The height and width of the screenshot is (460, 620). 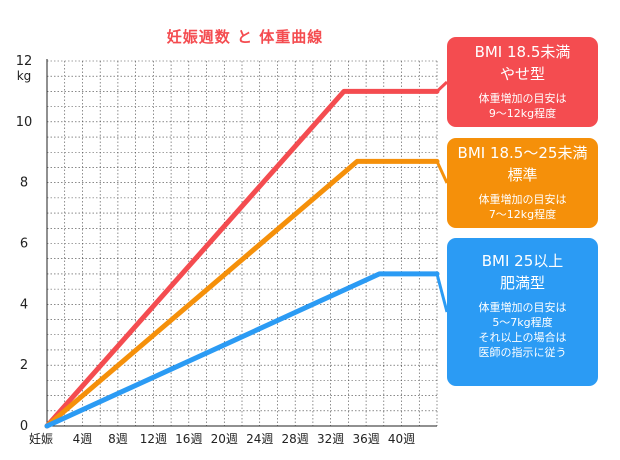 What do you see at coordinates (24, 365) in the screenshot?
I see `y-tick-label: 2` at bounding box center [24, 365].